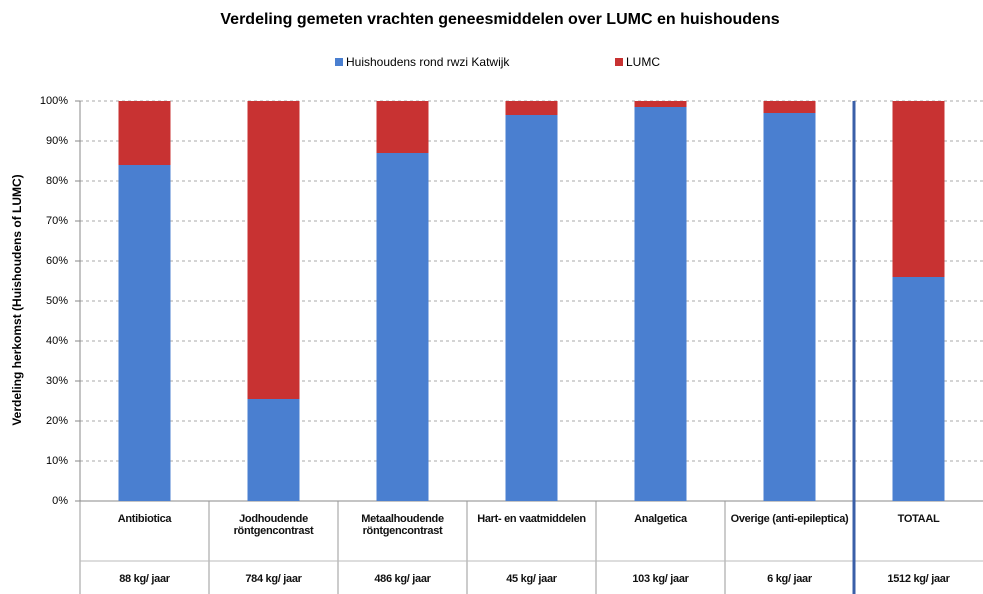 The height and width of the screenshot is (594, 983). Describe the element at coordinates (57, 461) in the screenshot. I see `y-tick-label: 10%` at that location.